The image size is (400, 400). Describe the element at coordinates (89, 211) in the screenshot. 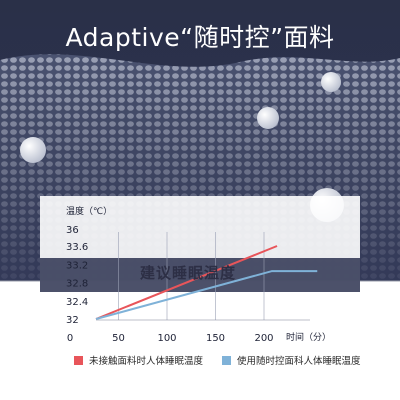

I see `y-axis-label: 温度（℃）` at that location.